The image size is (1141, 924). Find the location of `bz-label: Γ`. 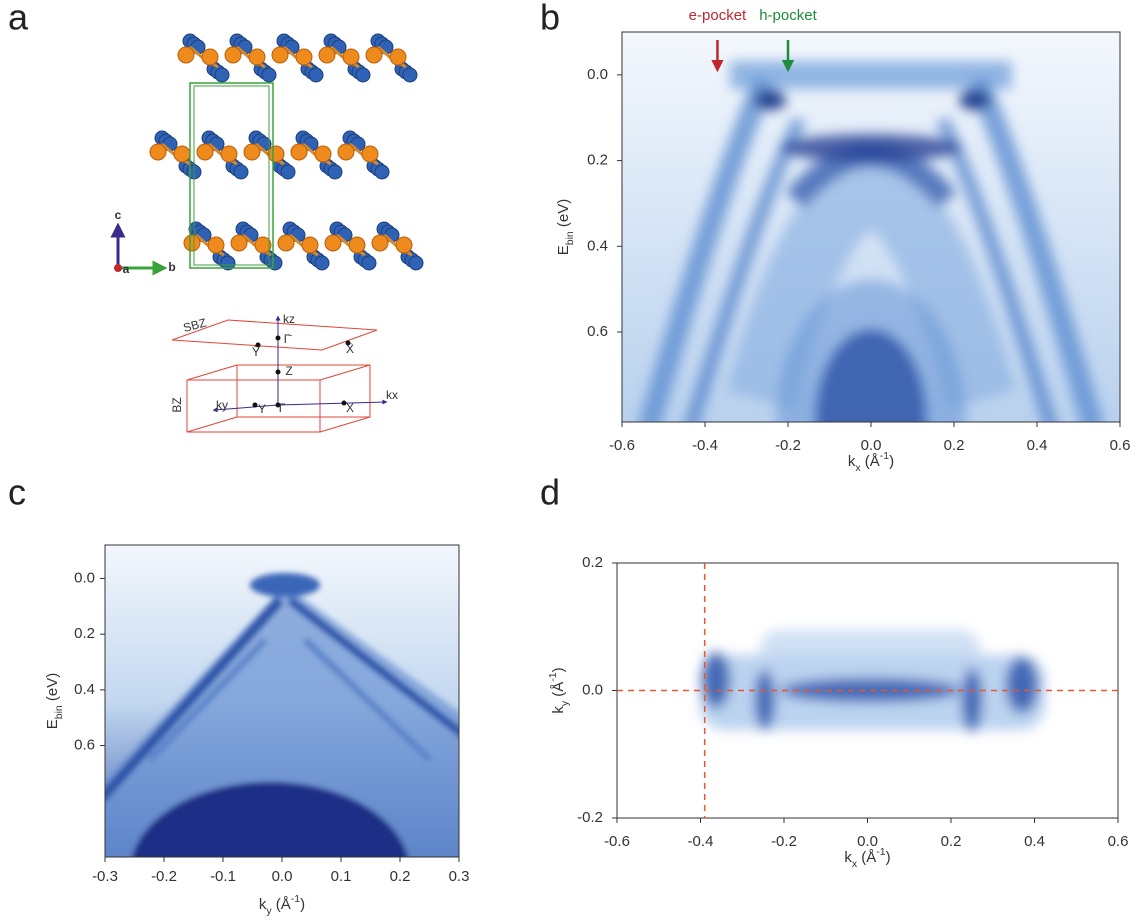

bz-label: Γ is located at coordinates (282, 408).